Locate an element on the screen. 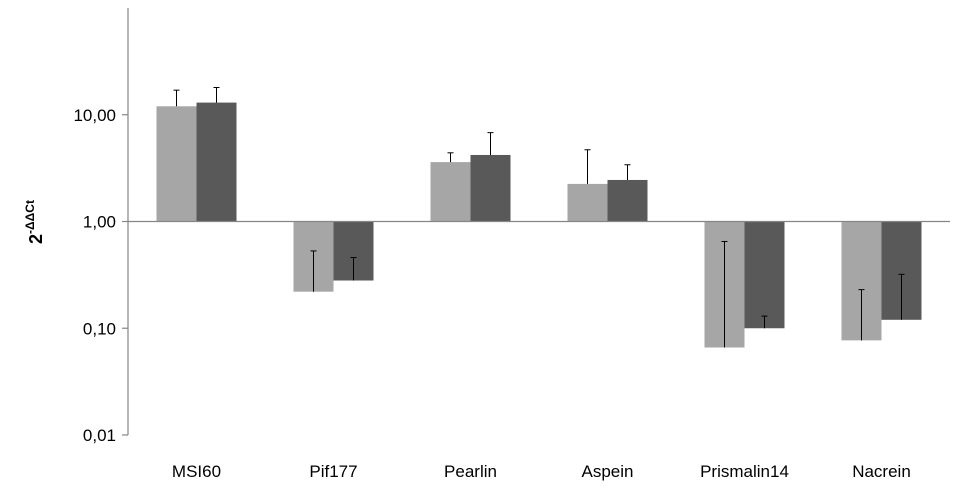 The image size is (961, 491). bar-aspein-series2 is located at coordinates (627, 200).